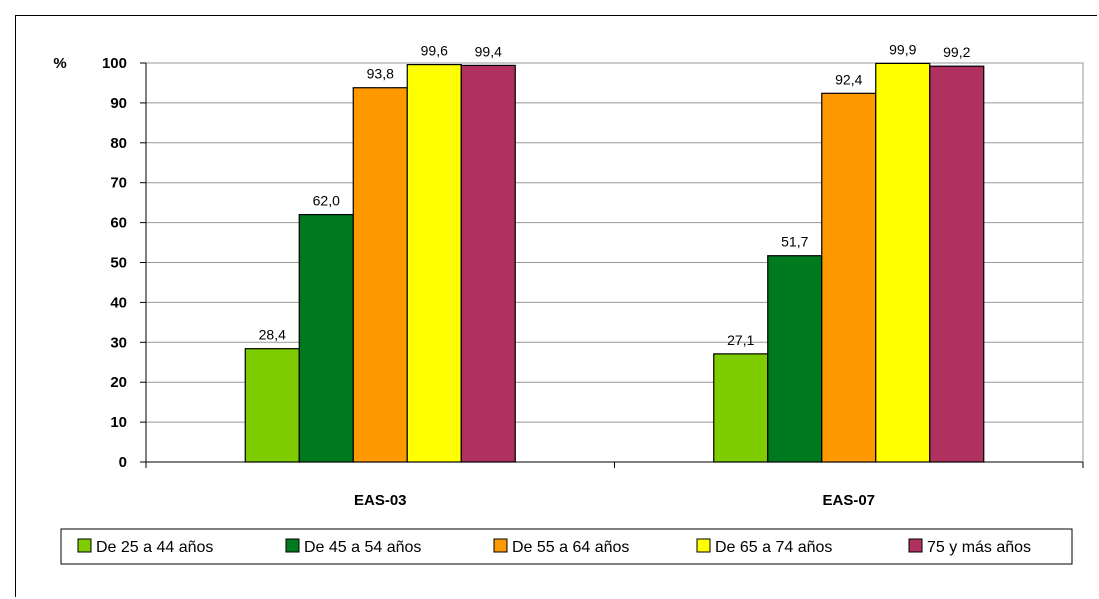 The width and height of the screenshot is (1099, 599). What do you see at coordinates (362, 547) in the screenshot?
I see `legend-label: De 45 a 54 años` at bounding box center [362, 547].